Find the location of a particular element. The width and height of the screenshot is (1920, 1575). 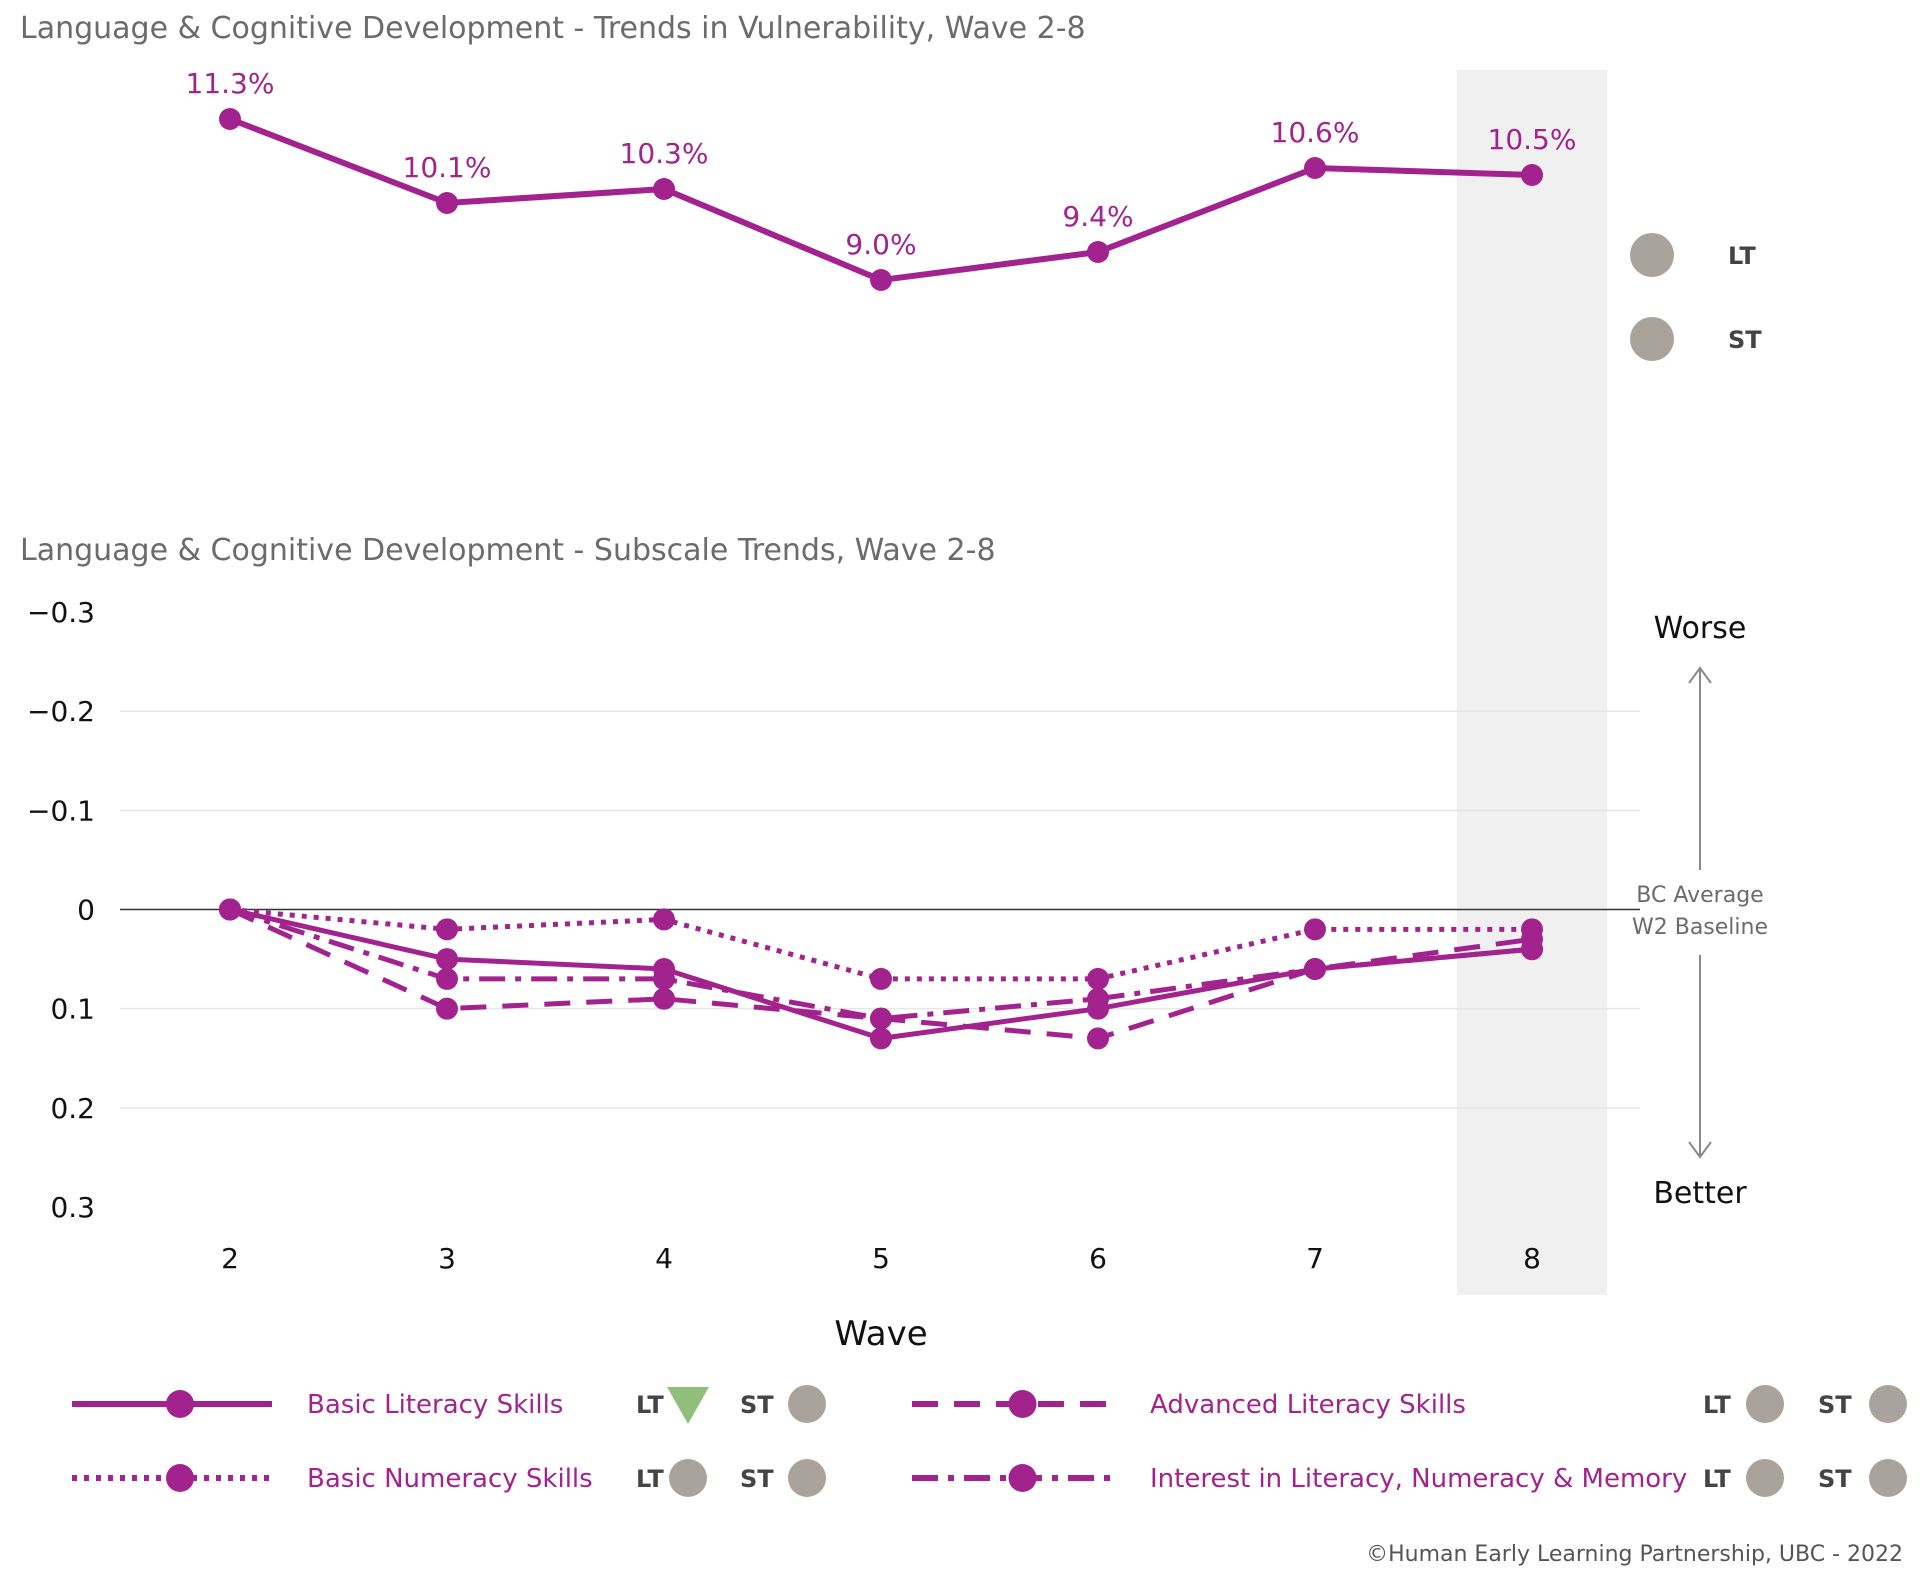

vulnerability-data-label: 9.4% is located at coordinates (1097, 216).